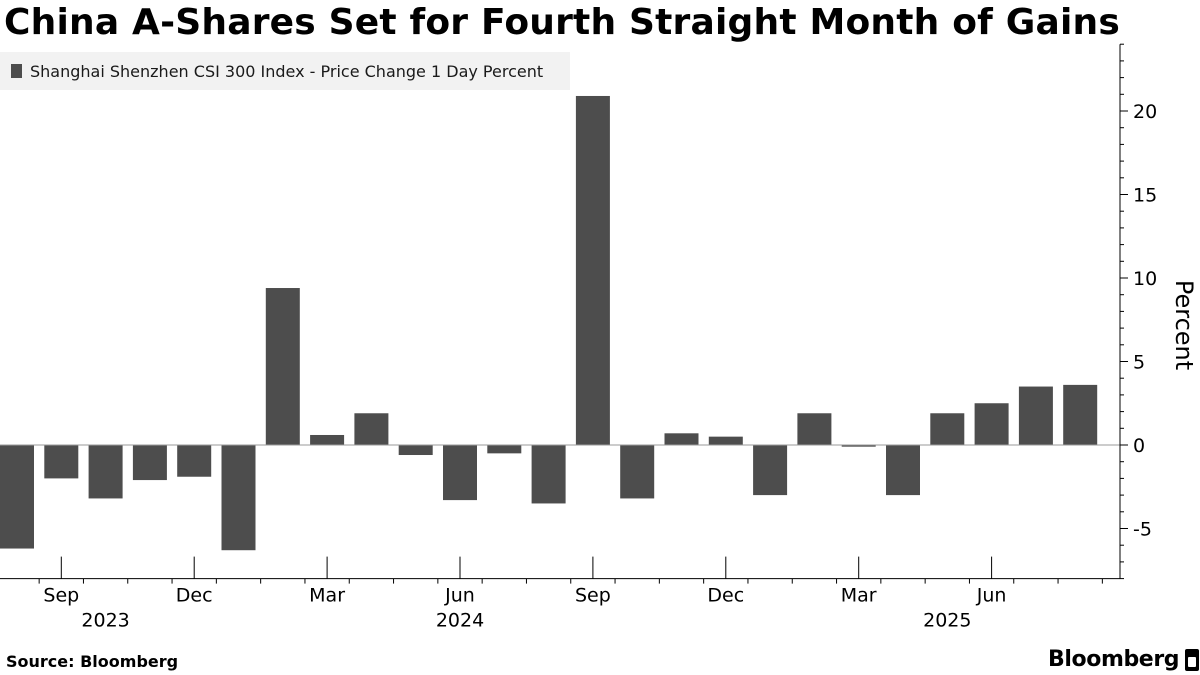  Describe the element at coordinates (1145, 279) in the screenshot. I see `y-tick-label: 10` at that location.